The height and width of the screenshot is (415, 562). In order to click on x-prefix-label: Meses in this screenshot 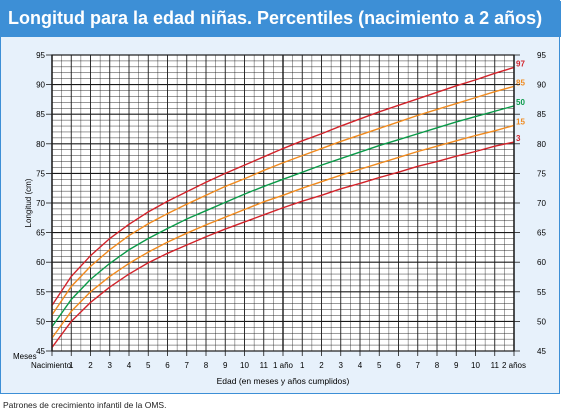, I will do `click(25, 356)`.